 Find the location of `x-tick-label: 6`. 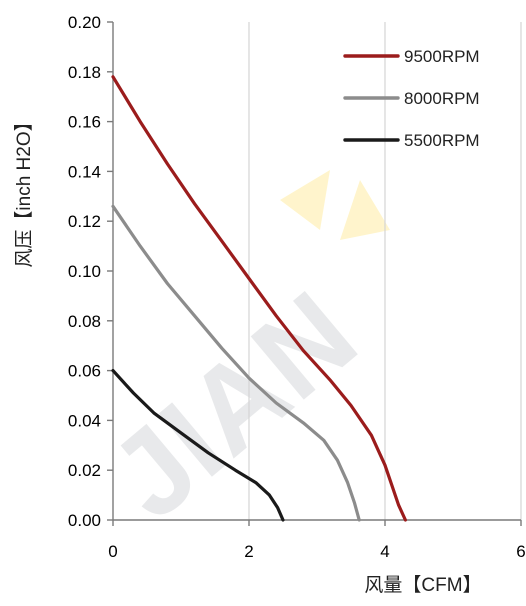

x-tick-label: 6 is located at coordinates (520, 551).